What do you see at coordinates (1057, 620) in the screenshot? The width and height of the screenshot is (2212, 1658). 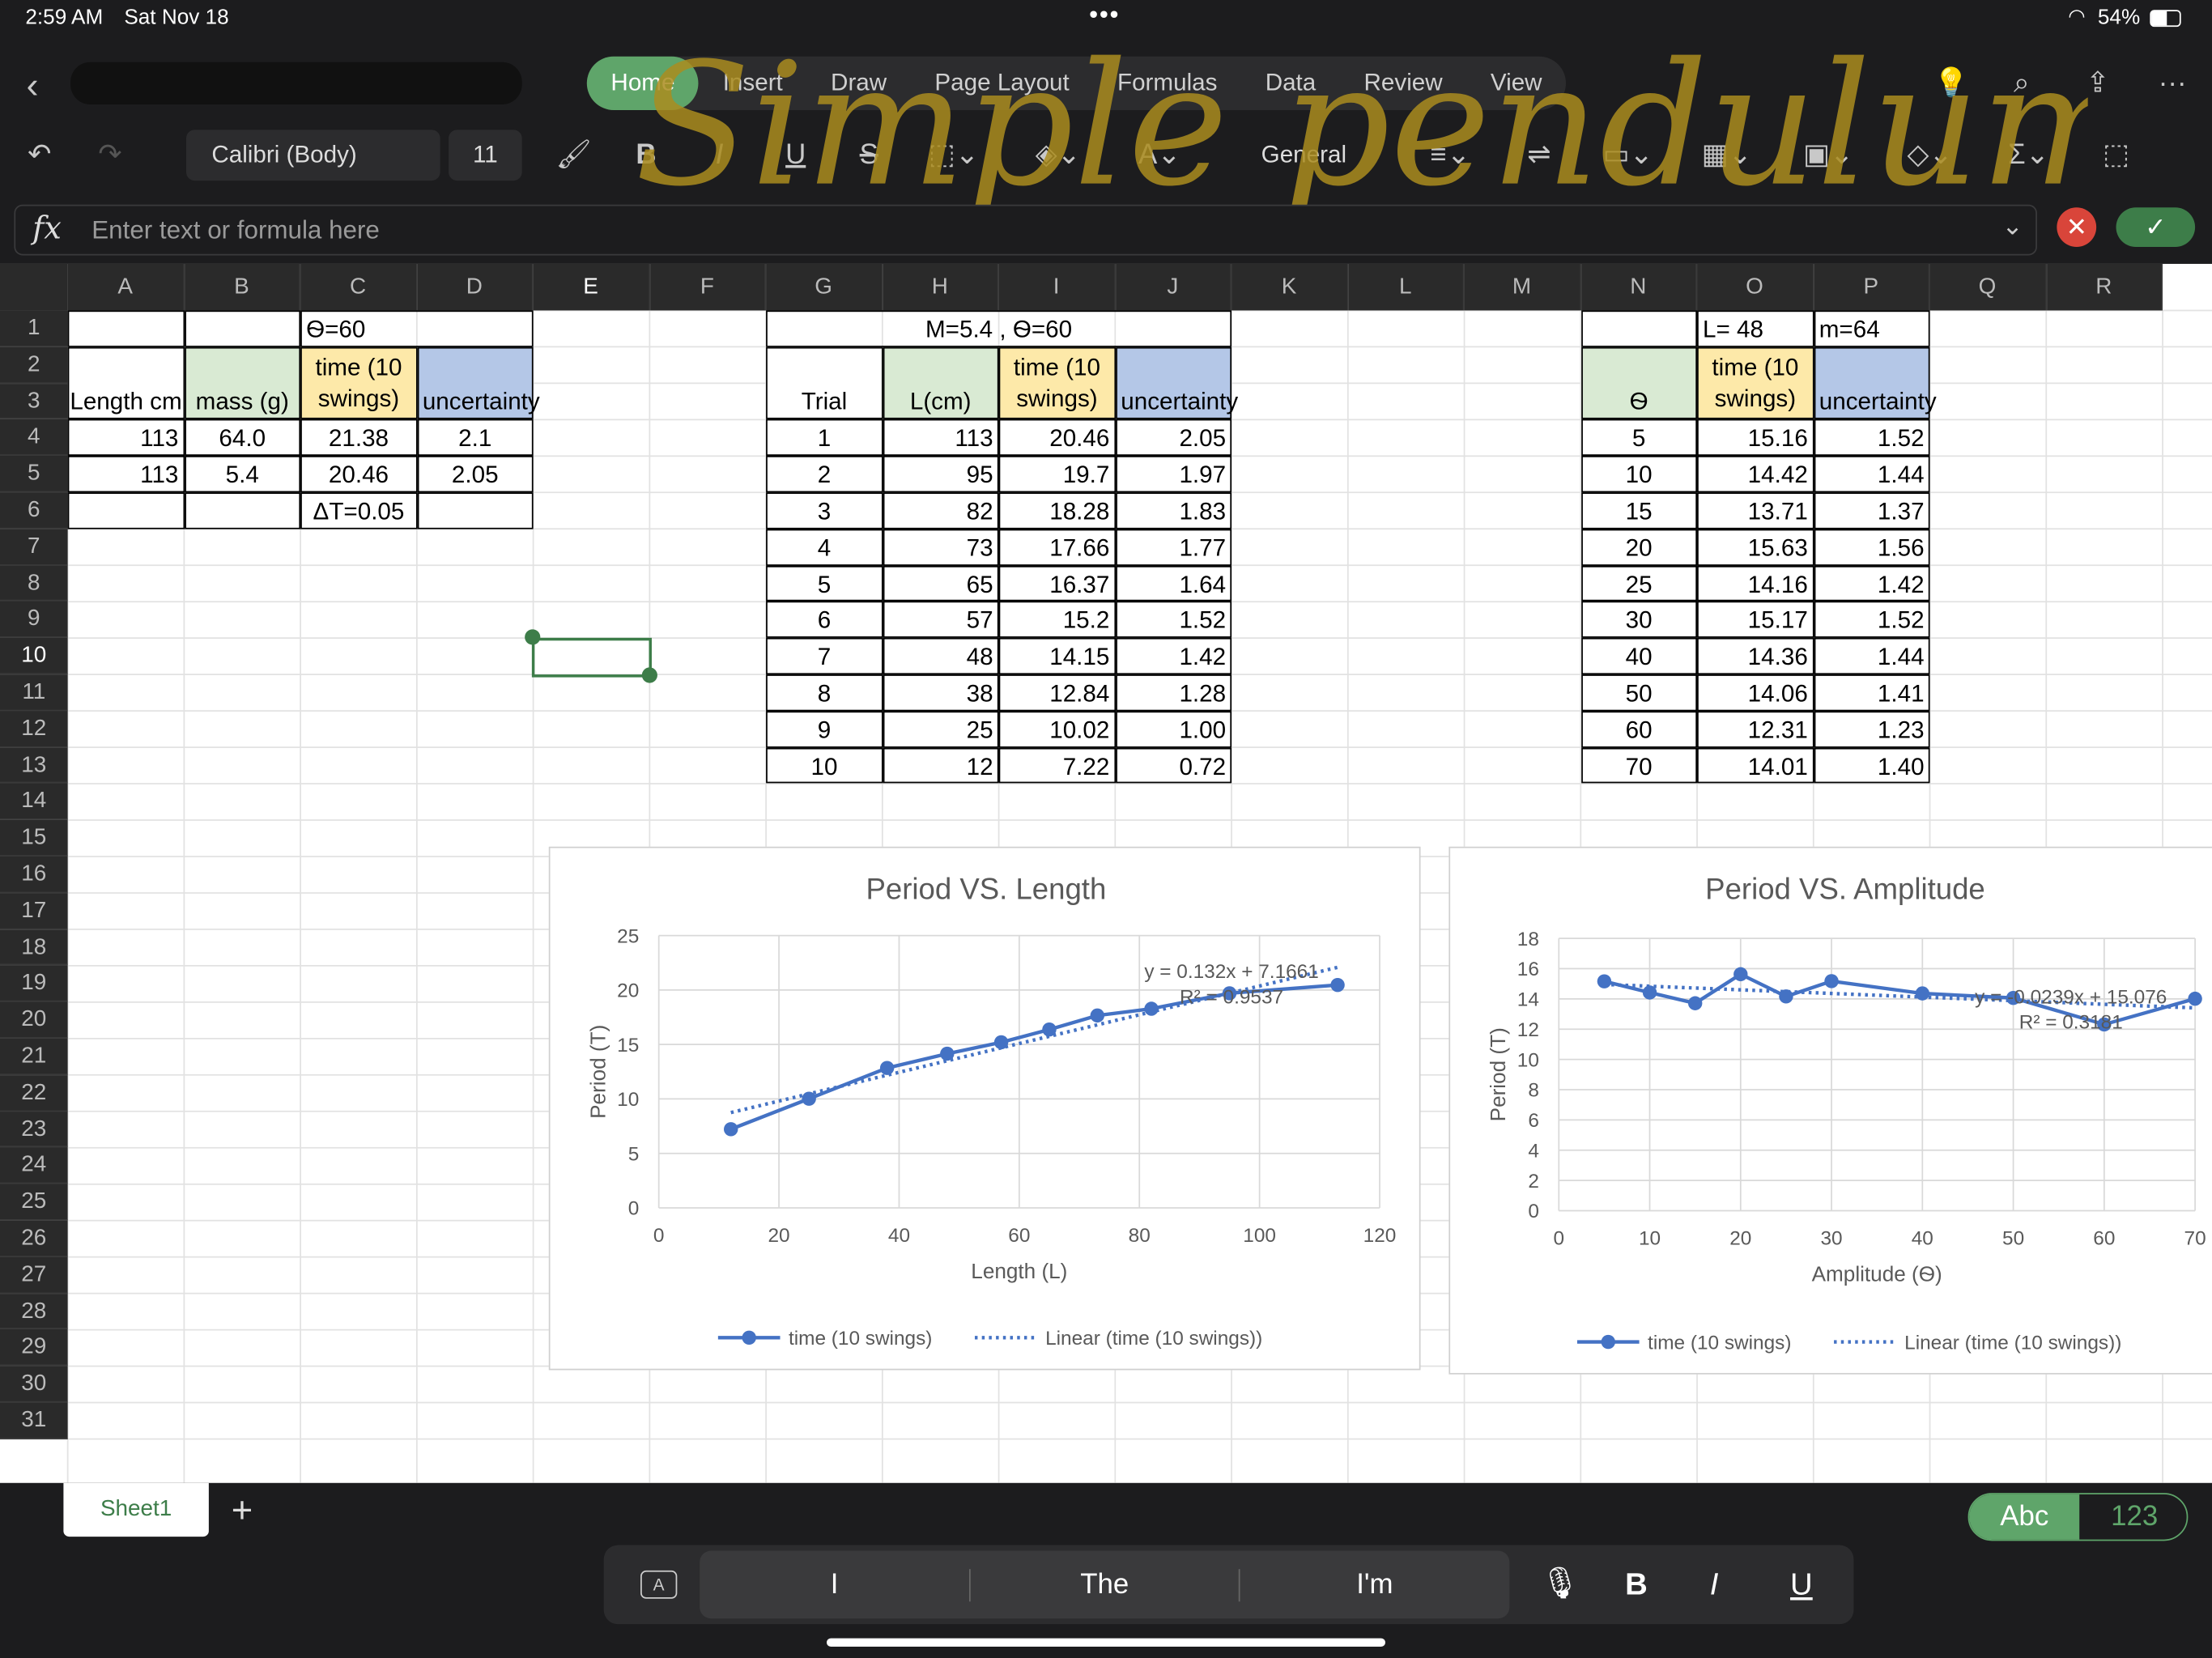 I see `t2-cell: 15.2` at bounding box center [1057, 620].